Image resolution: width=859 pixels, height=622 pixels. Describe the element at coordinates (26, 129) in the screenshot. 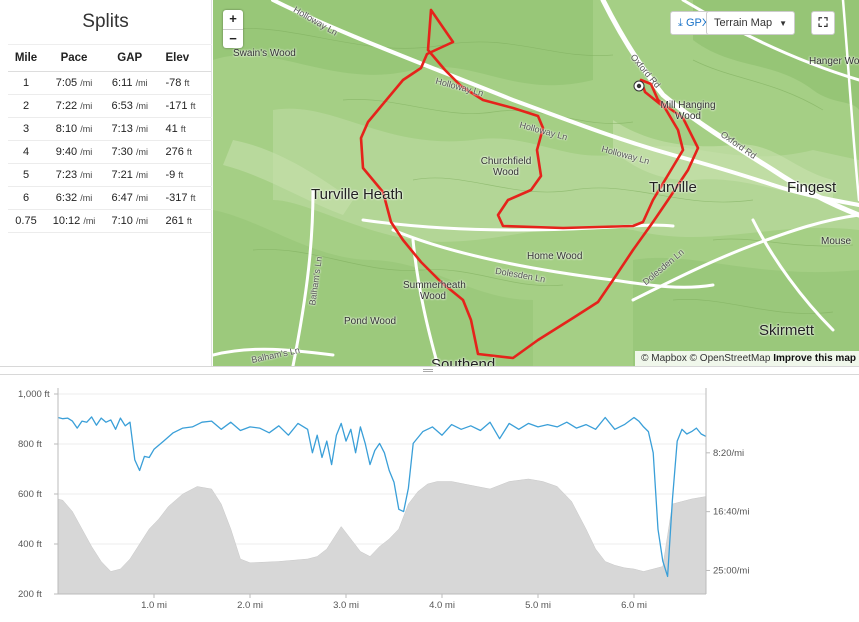

I see `split-mile: 3` at that location.